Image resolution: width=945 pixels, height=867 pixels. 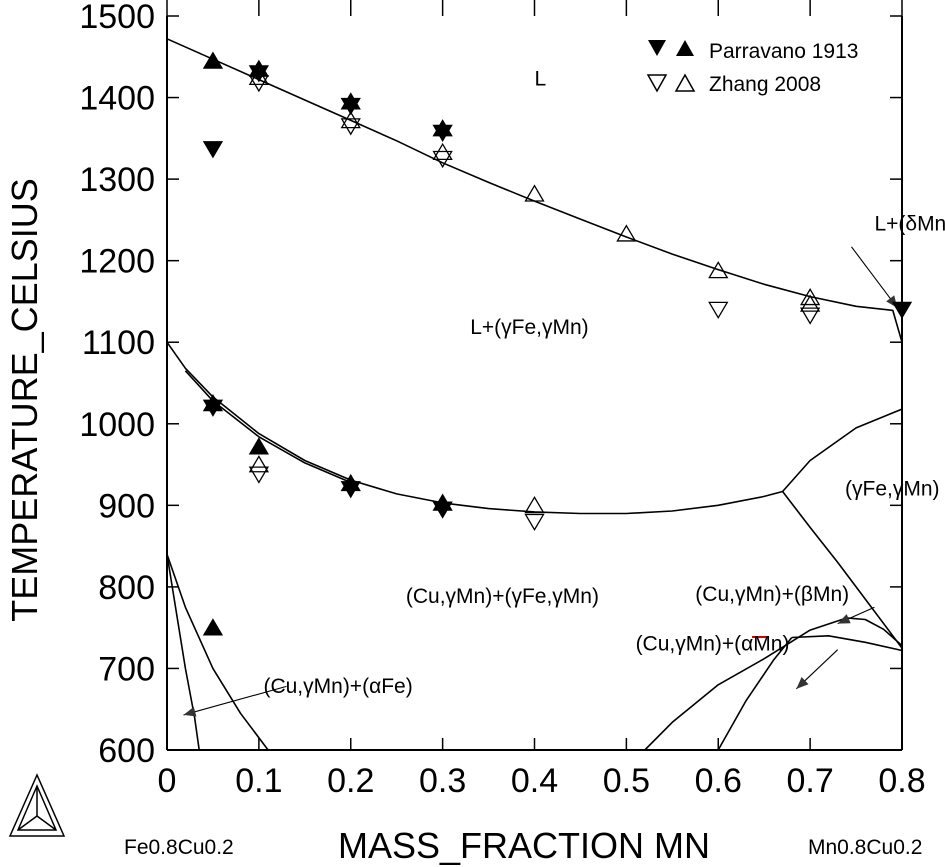 I want to click on solidus-upper-line, so click(x=474, y=428).